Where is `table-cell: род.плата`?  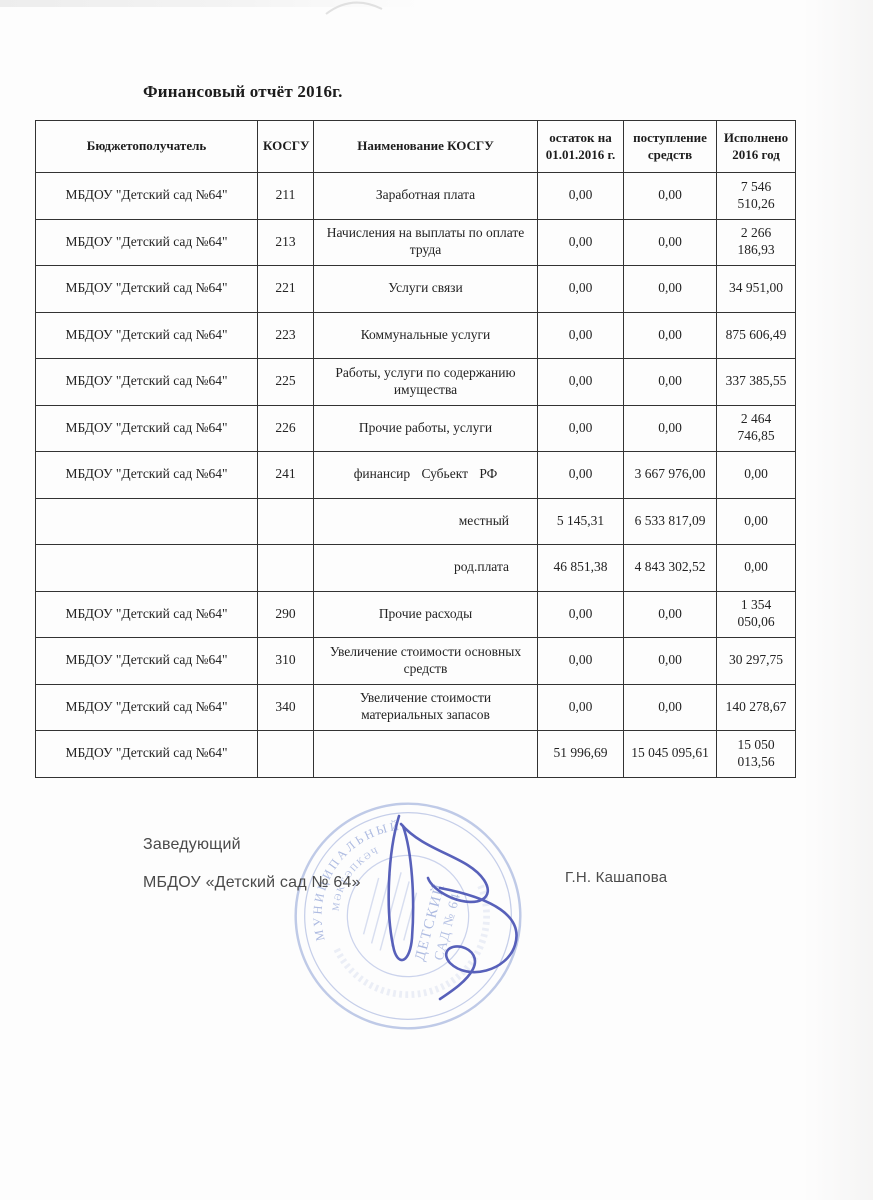 table-cell: род.плата is located at coordinates (425, 568).